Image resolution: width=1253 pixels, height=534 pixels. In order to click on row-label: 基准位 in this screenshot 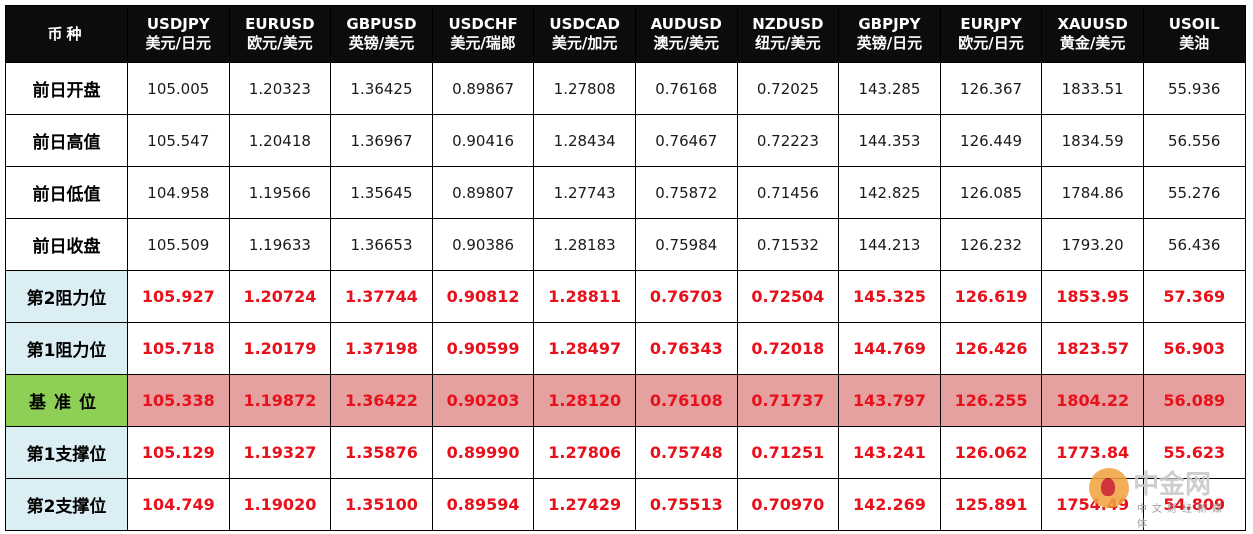, I will do `click(66, 400)`.